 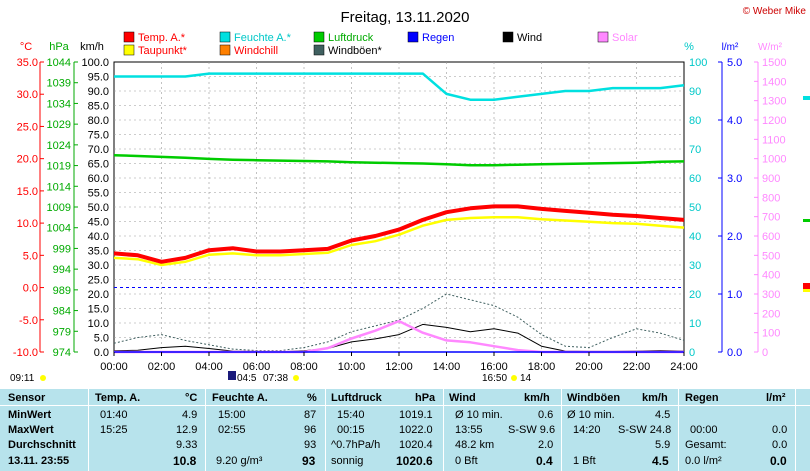 I want to click on wind-r2a: 13:55, so click(x=469, y=430).